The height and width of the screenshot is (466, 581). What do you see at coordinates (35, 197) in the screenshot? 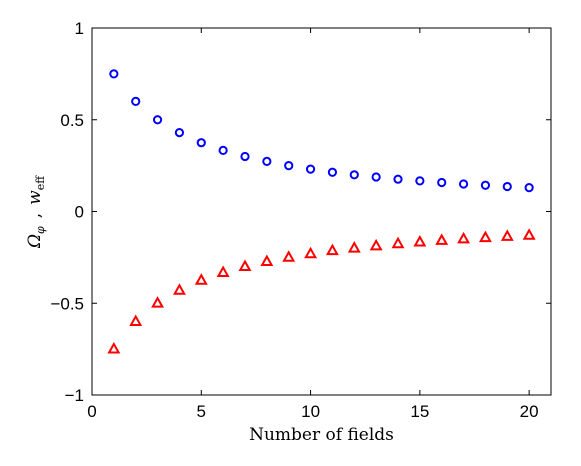
I see `y-axis-label-w: w` at bounding box center [35, 197].